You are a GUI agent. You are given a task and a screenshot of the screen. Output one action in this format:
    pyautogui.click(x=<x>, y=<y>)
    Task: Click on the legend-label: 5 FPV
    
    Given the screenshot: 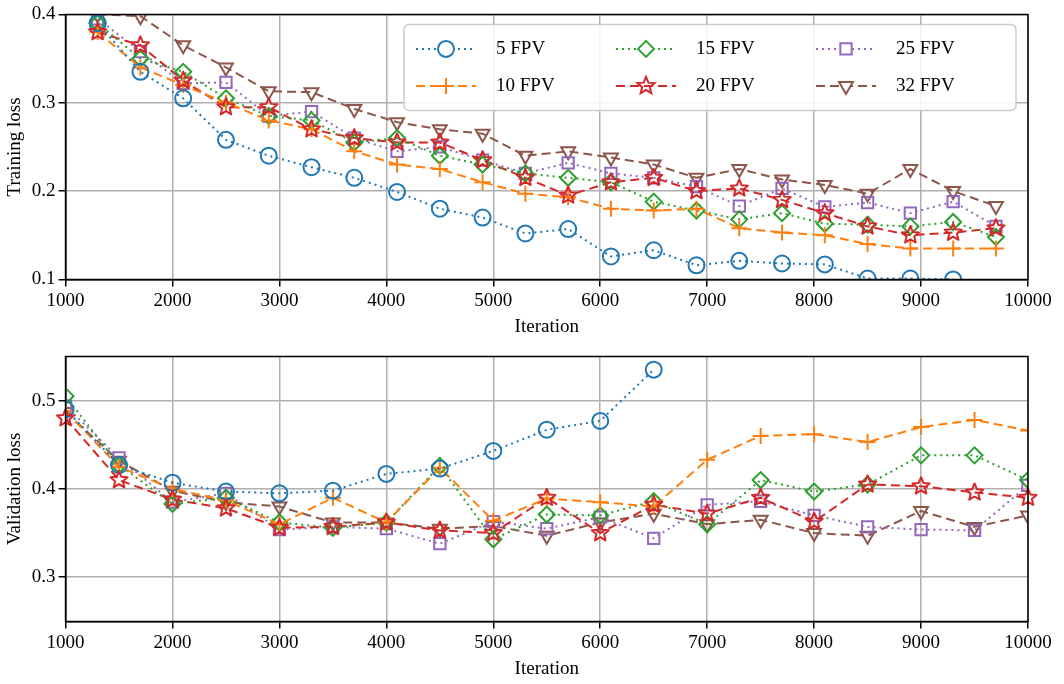 What is the action you would take?
    pyautogui.click(x=521, y=47)
    